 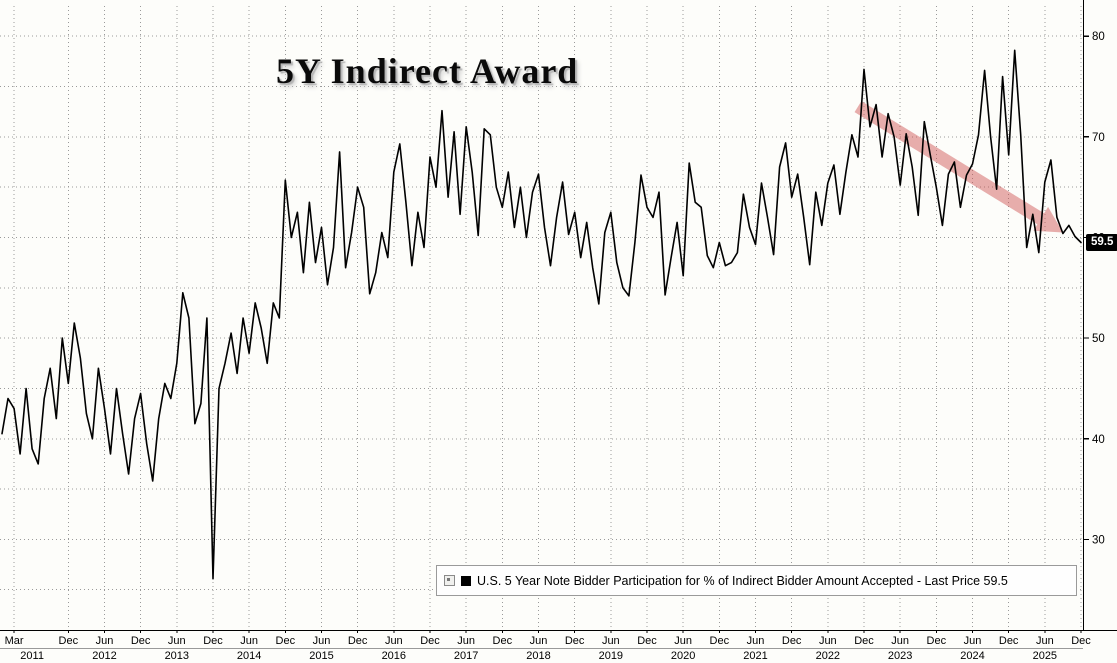 I want to click on x-axis-year-label: 2015, so click(x=321, y=656).